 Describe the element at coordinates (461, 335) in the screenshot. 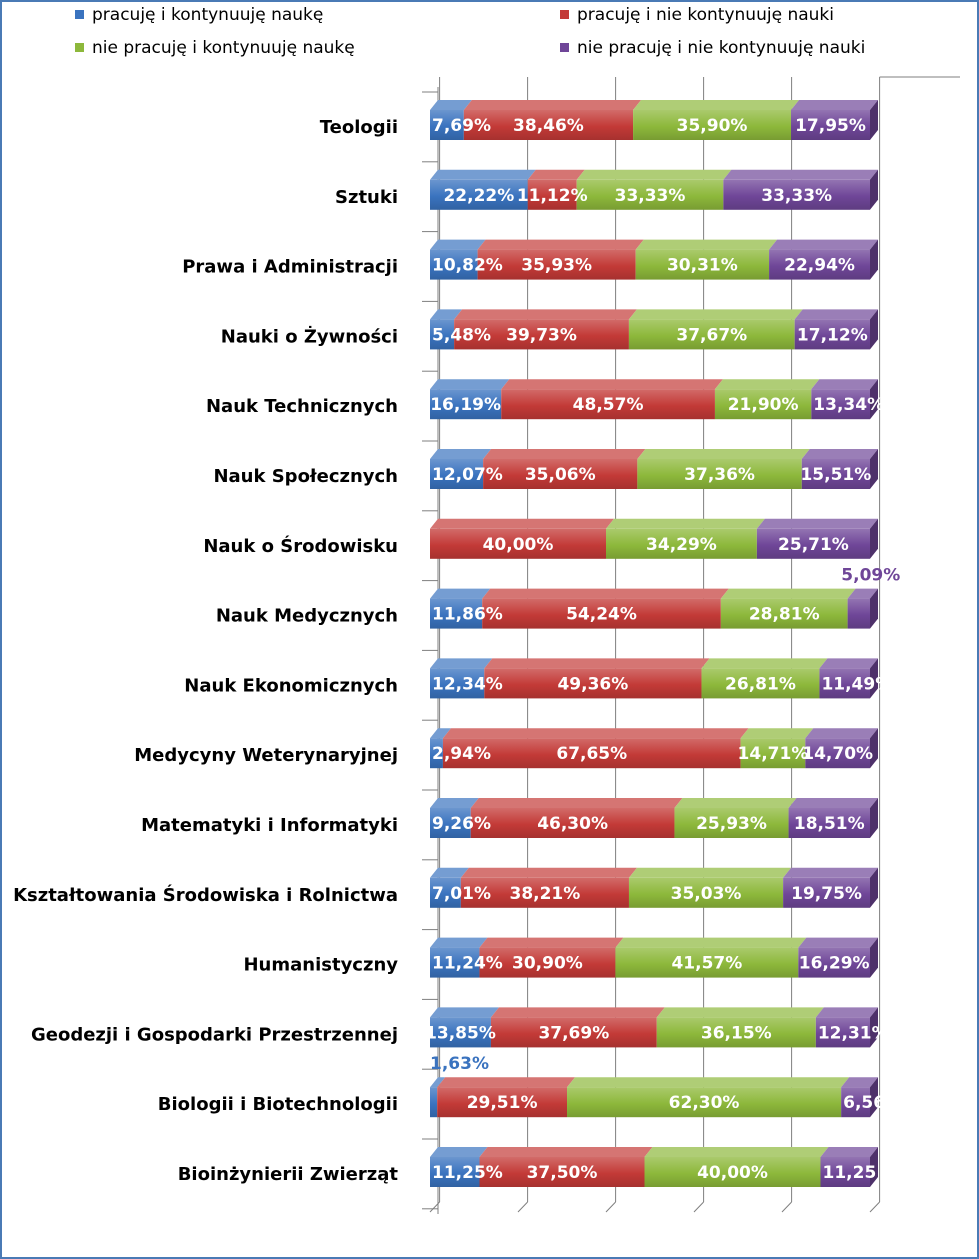

I see `data-label: 5,48%` at that location.